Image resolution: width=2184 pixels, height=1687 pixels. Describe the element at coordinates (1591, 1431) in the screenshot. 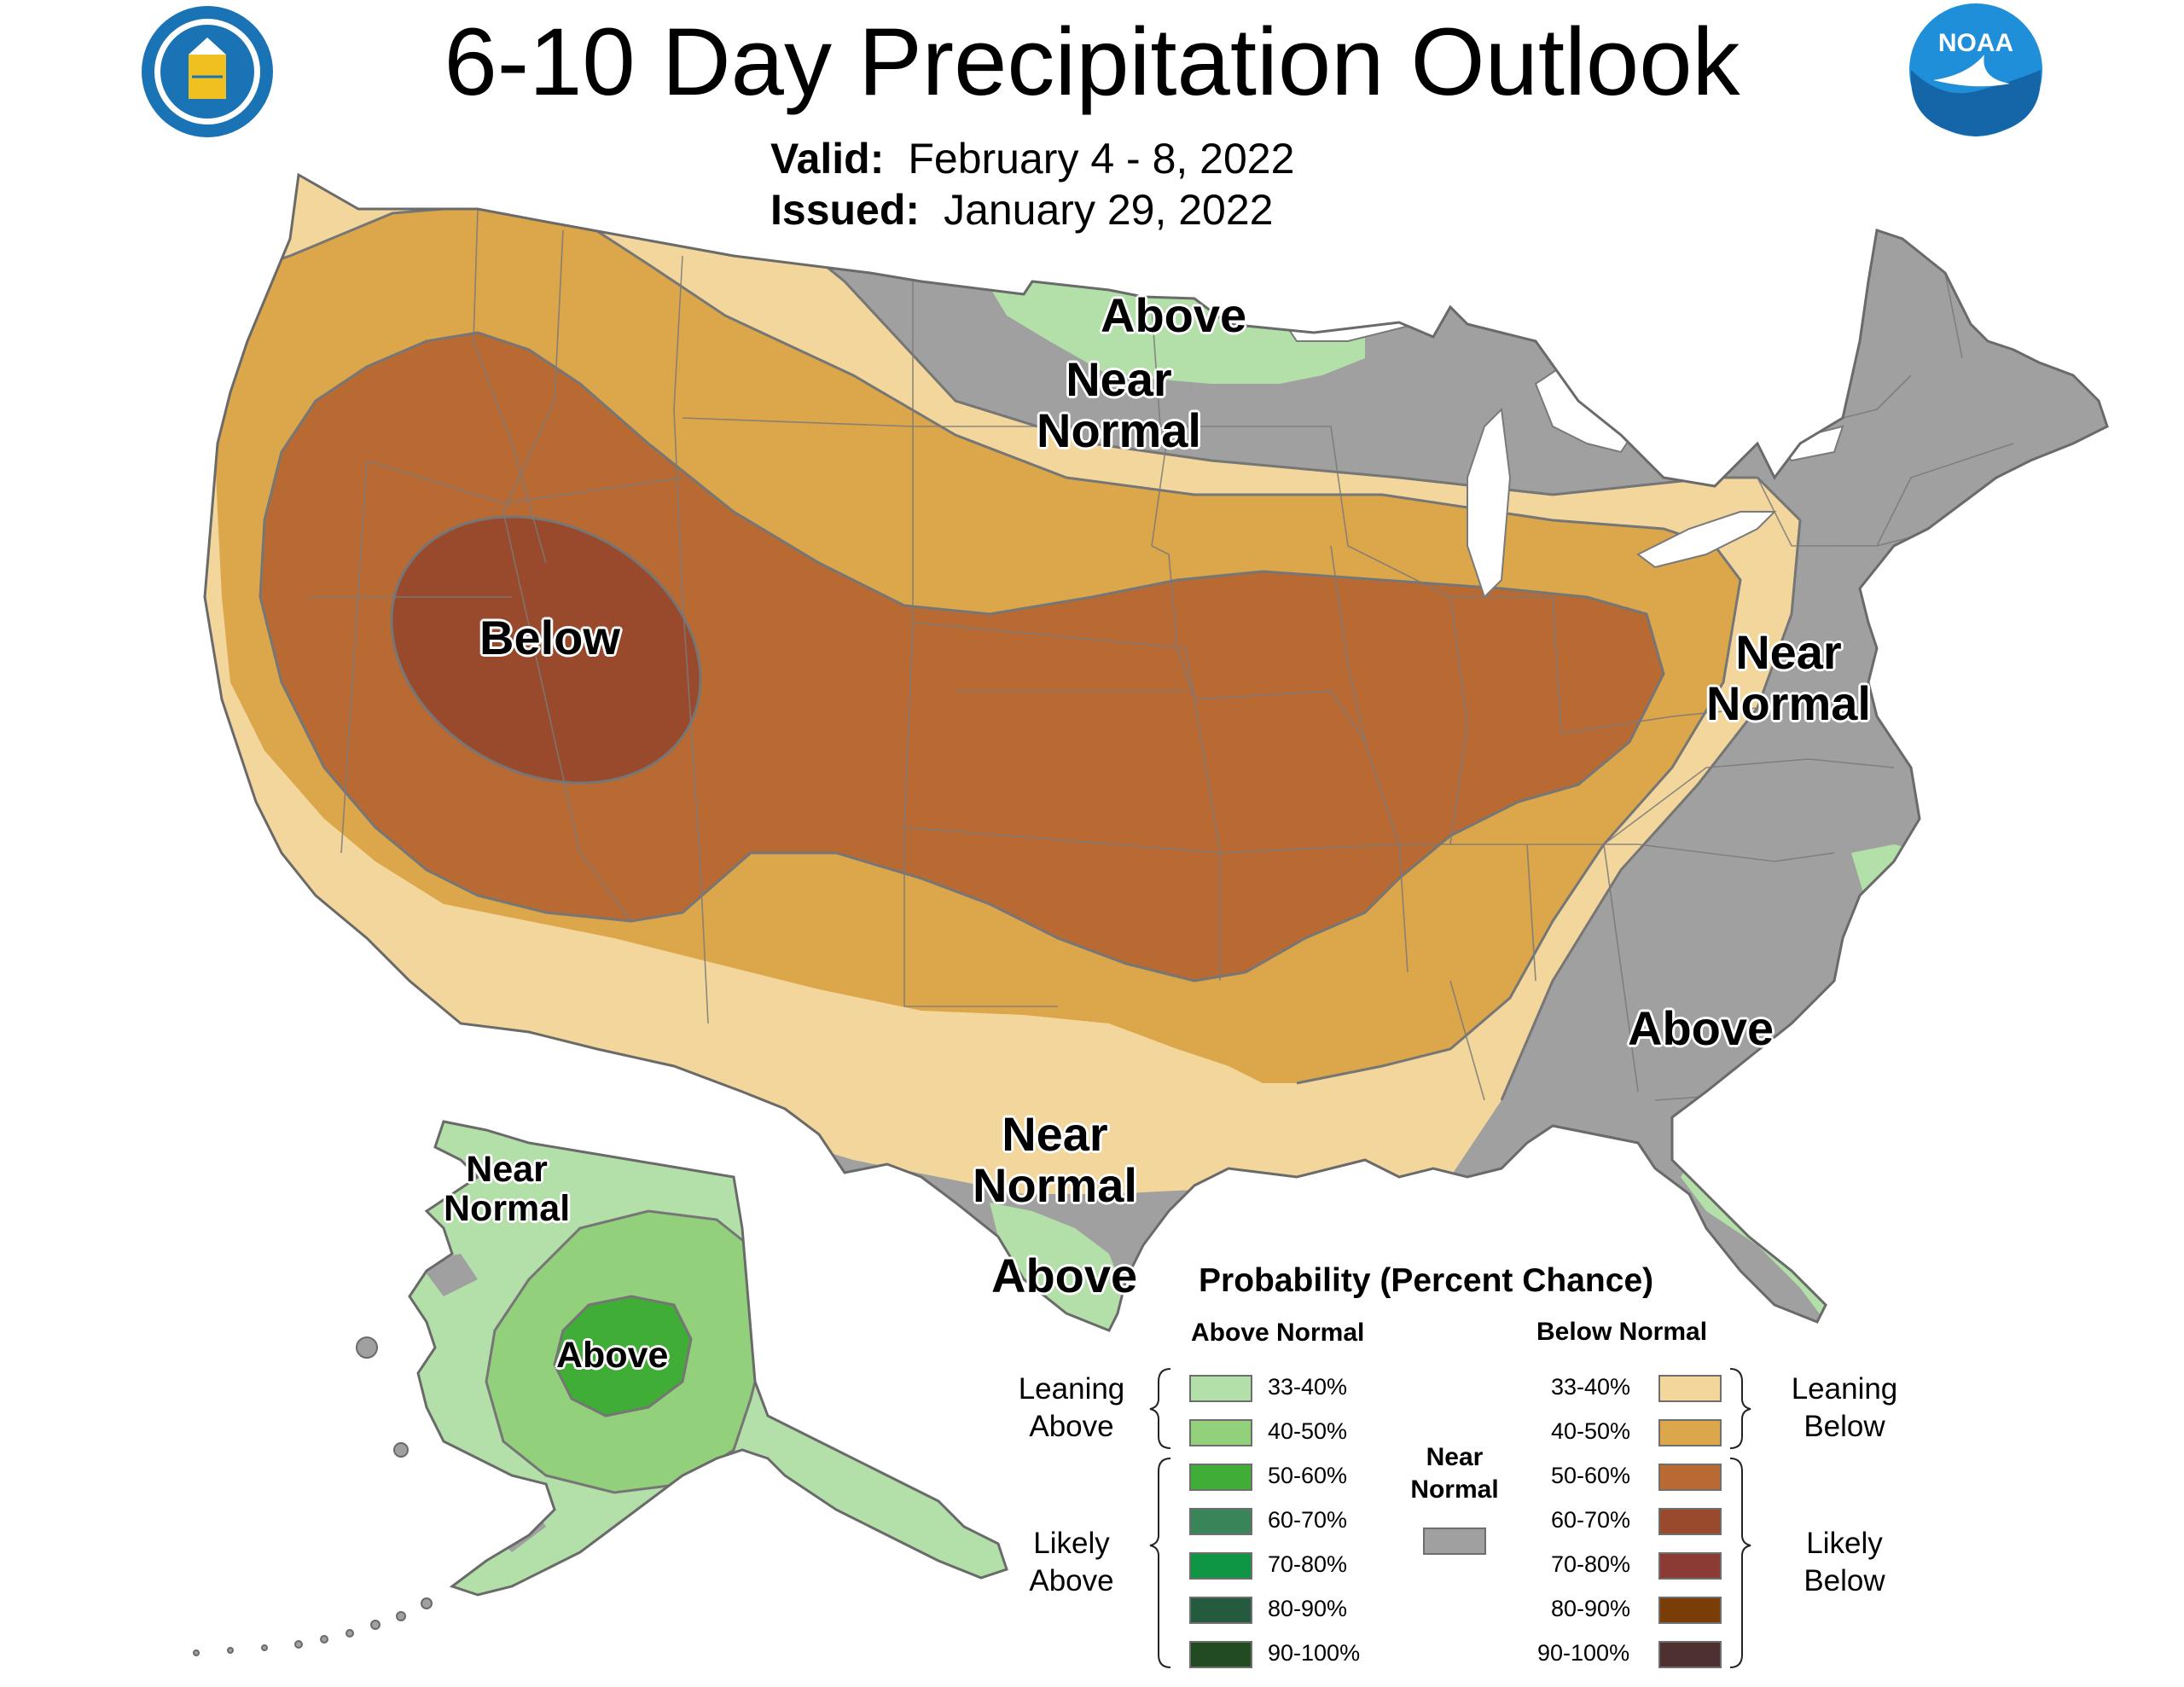

I see `legend-below-range: 40-50%` at that location.